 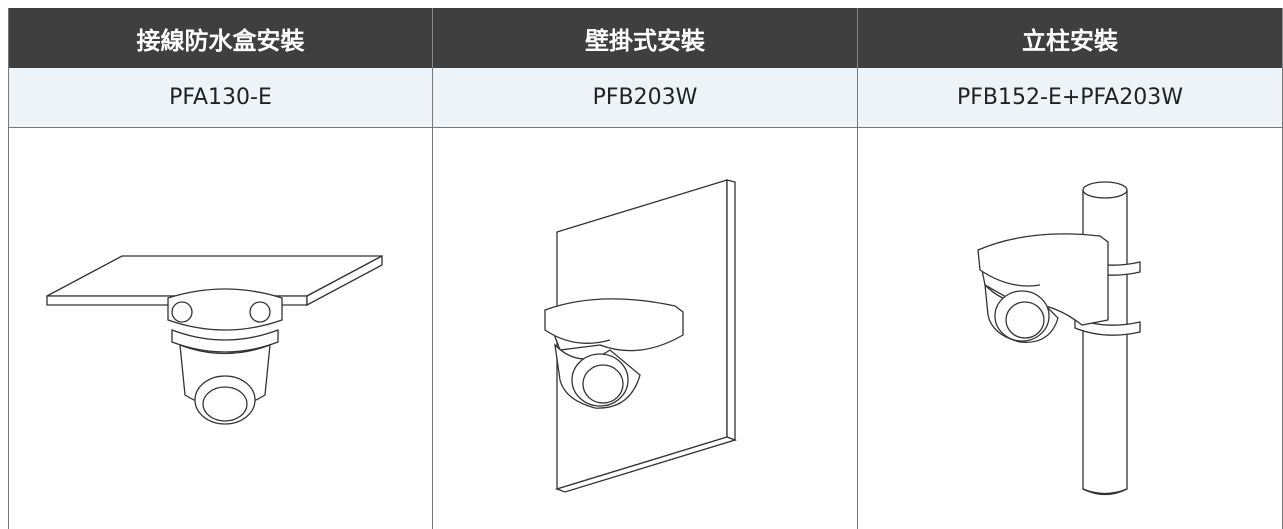 What do you see at coordinates (220, 38) in the screenshot?
I see `header-cell: 接線防水盒安裝` at bounding box center [220, 38].